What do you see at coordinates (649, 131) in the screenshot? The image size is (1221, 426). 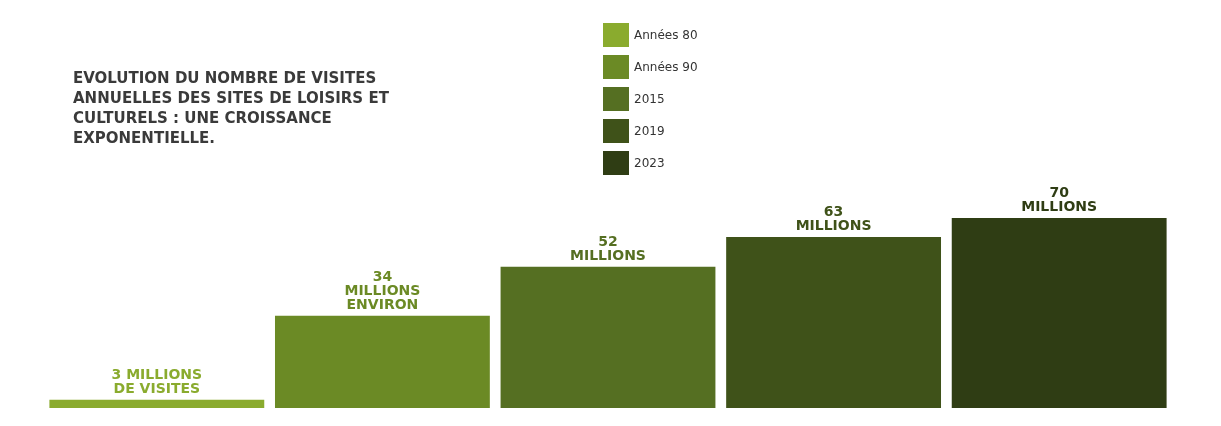 I see `legend-label: 2019` at bounding box center [649, 131].